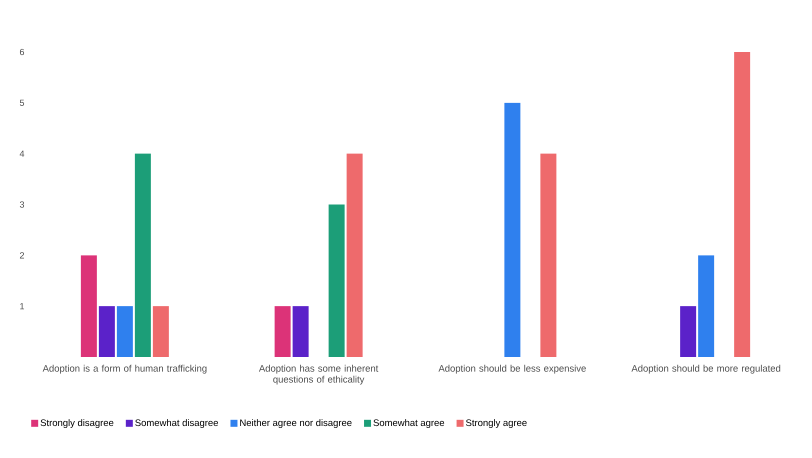  Describe the element at coordinates (22, 255) in the screenshot. I see `y-tick-label: 2` at that location.